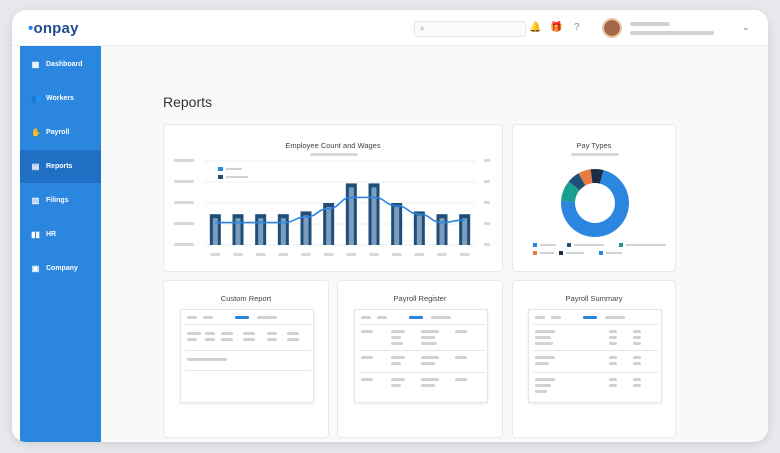 Image resolution: width=780 pixels, height=453 pixels. Describe the element at coordinates (556, 27) in the screenshot. I see `gift-icon: 🎁` at that location.